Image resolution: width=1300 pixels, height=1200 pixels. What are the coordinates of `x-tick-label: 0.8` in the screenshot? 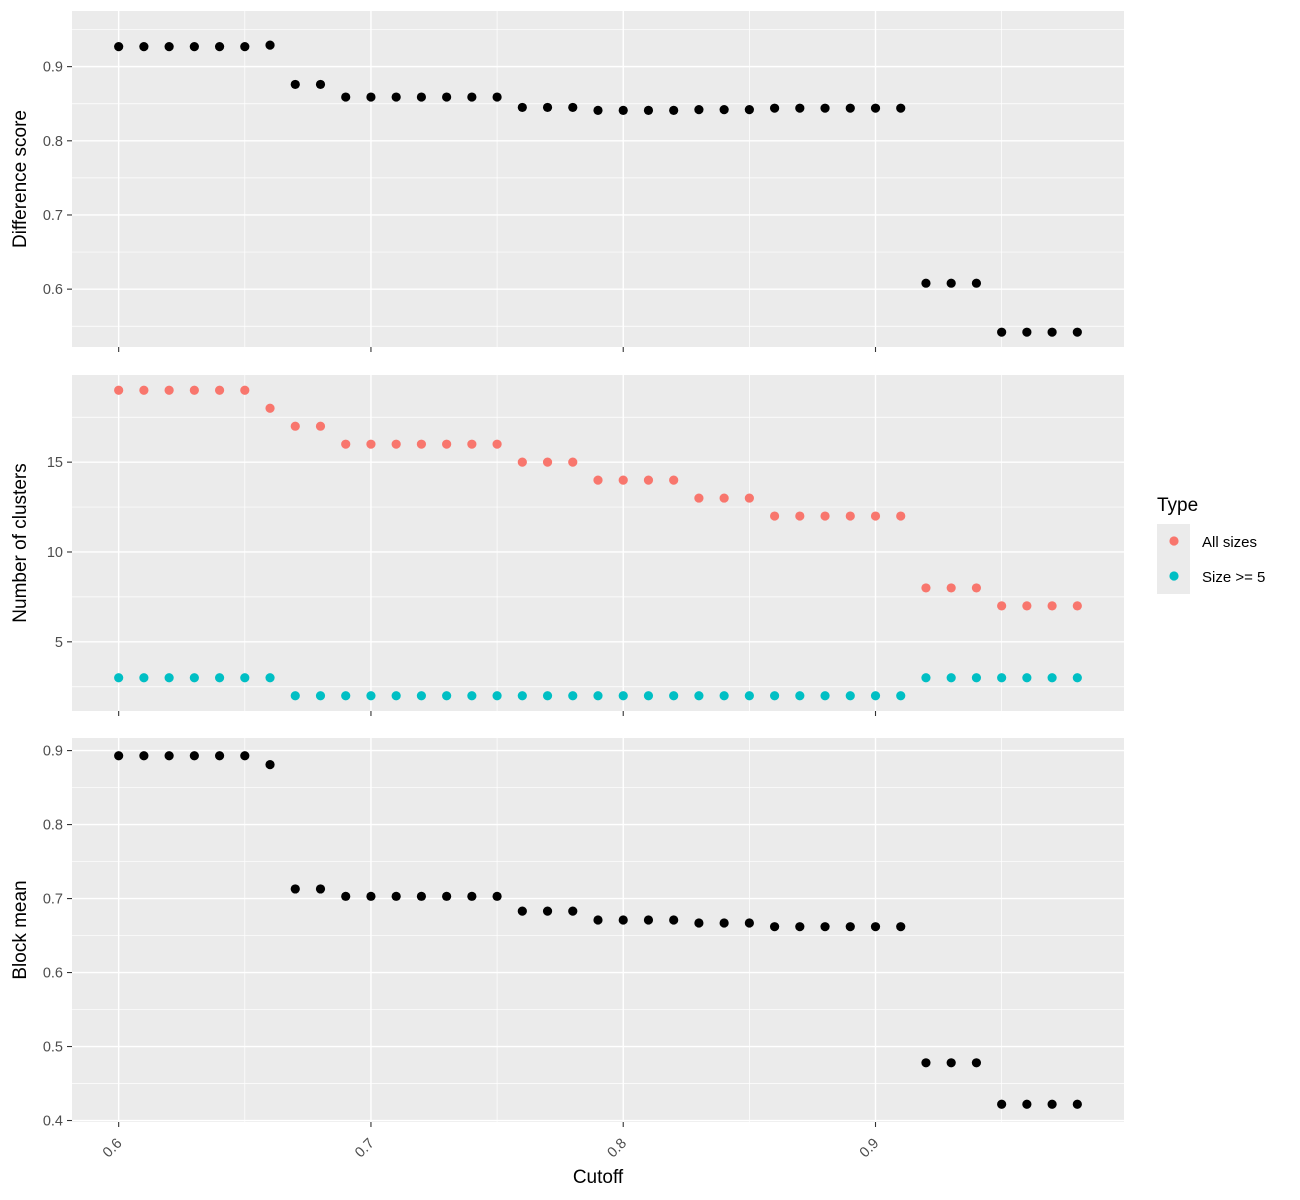 It's located at (617, 1149).